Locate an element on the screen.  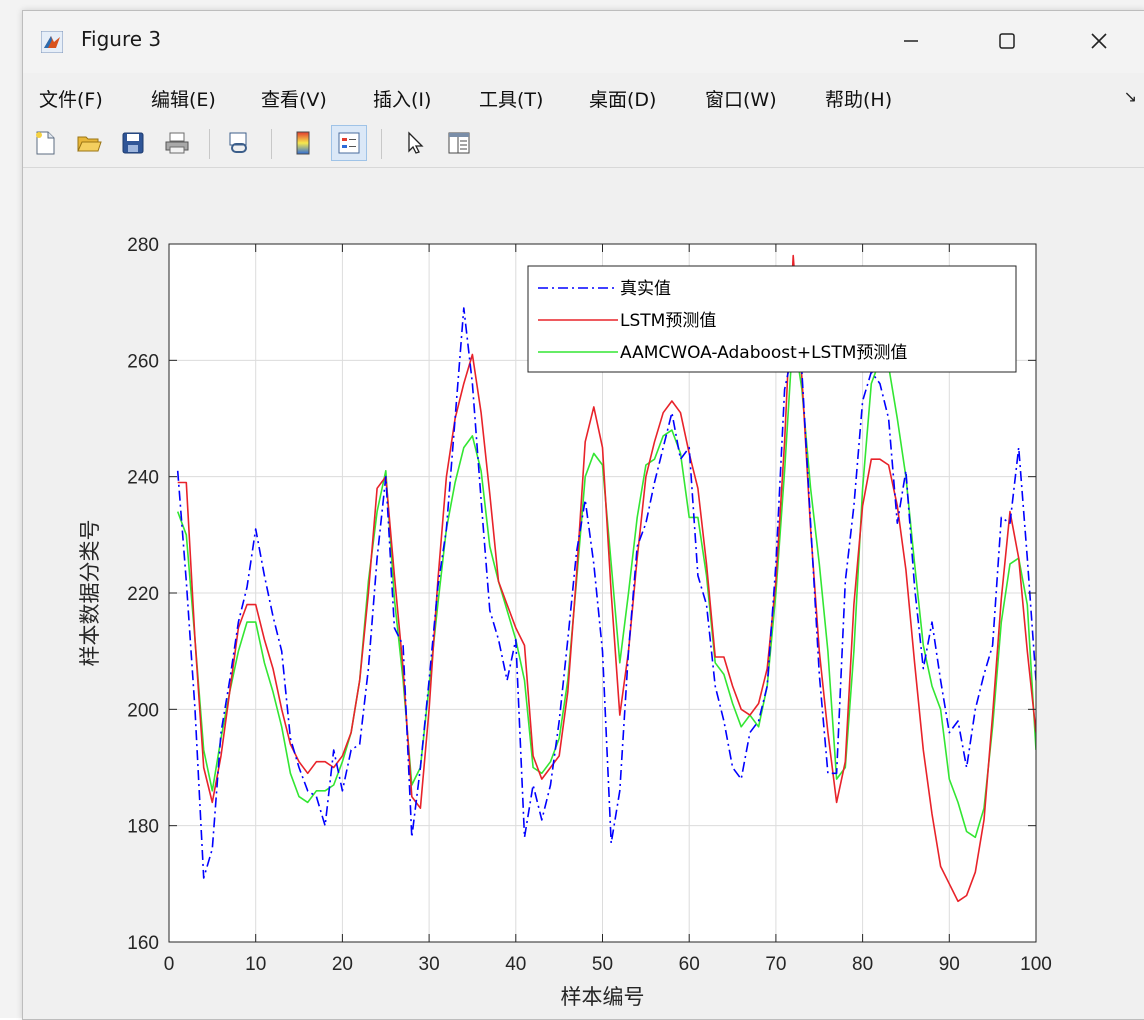
y-tick-label: 220 is located at coordinates (143, 594).